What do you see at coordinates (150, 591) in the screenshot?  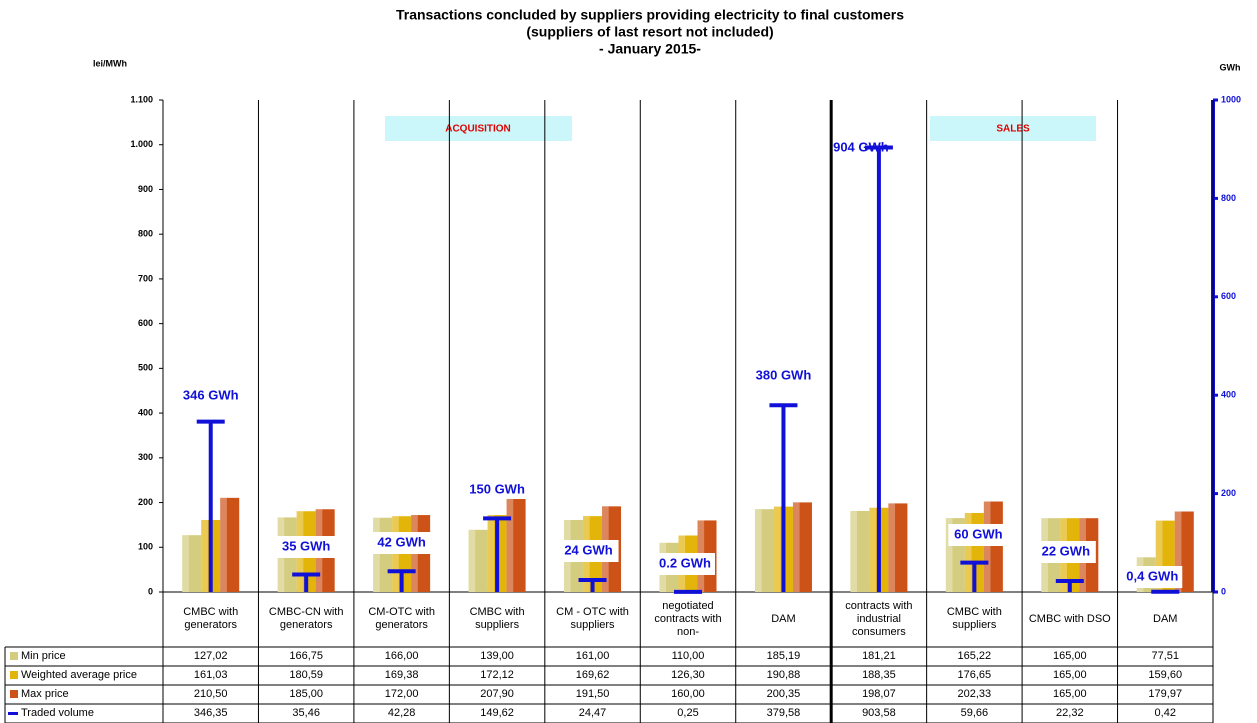 I see `y-tick-label: 0` at bounding box center [150, 591].